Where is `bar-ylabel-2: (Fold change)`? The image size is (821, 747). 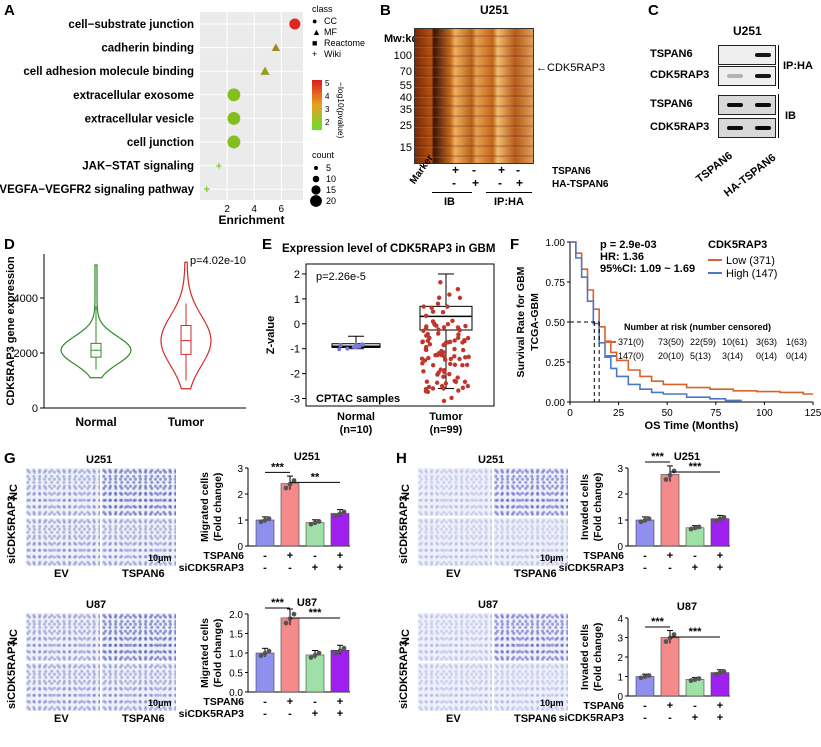
bar-ylabel-2: (Fold change) is located at coordinates (218, 653).